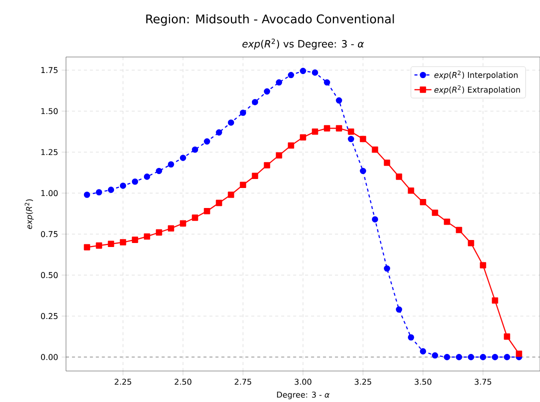 The height and width of the screenshot is (402, 540). Describe the element at coordinates (303, 44) in the screenshot. I see `chart-subtitle: exp(R$^{2}$) vs Degree: 3 - α` at that location.